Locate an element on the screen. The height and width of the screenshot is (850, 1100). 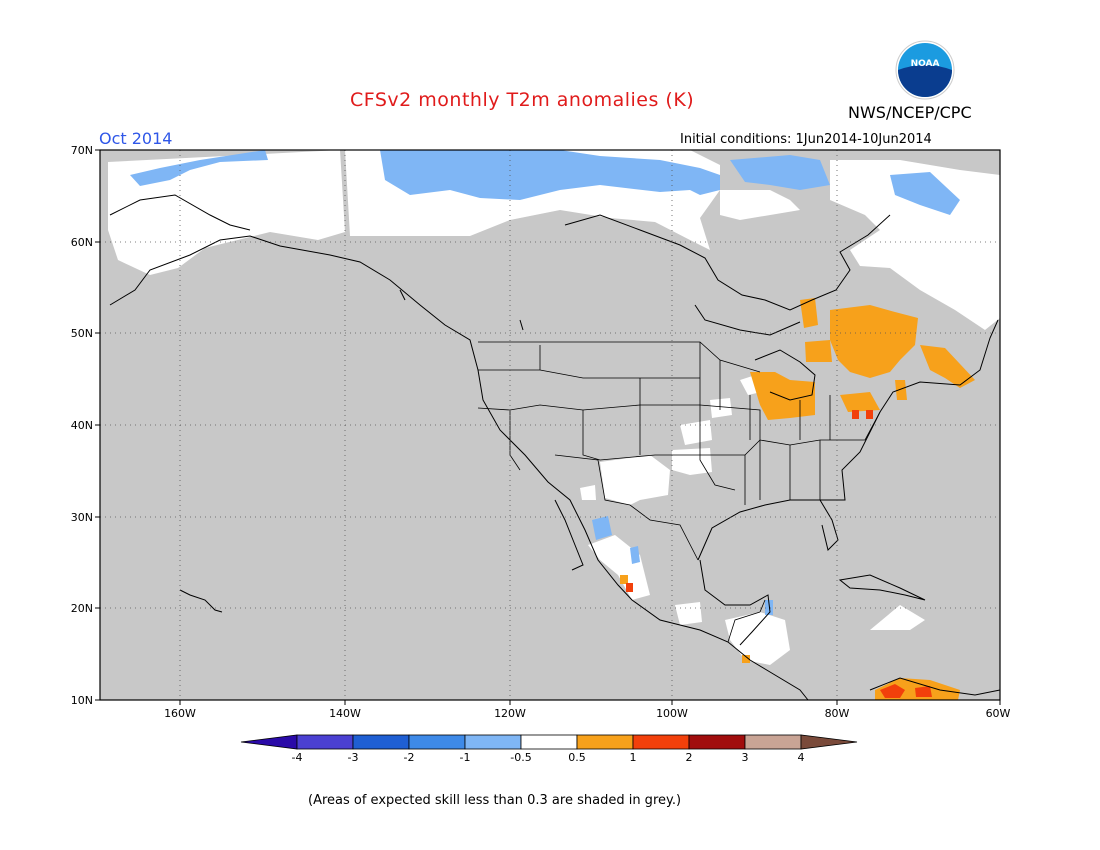
lon-label: 60W is located at coordinates (998, 713).